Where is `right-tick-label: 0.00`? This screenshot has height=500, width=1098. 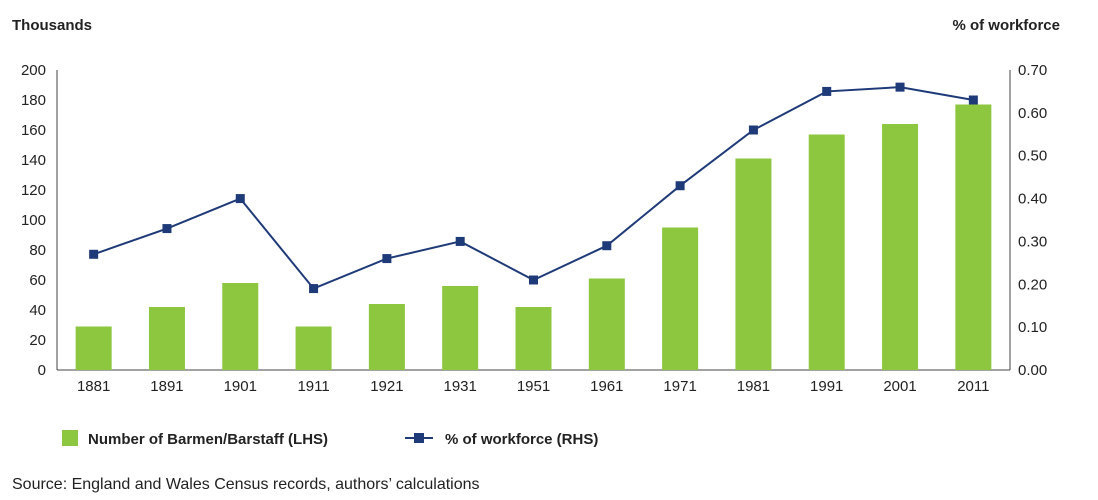
right-tick-label: 0.00 is located at coordinates (1032, 370).